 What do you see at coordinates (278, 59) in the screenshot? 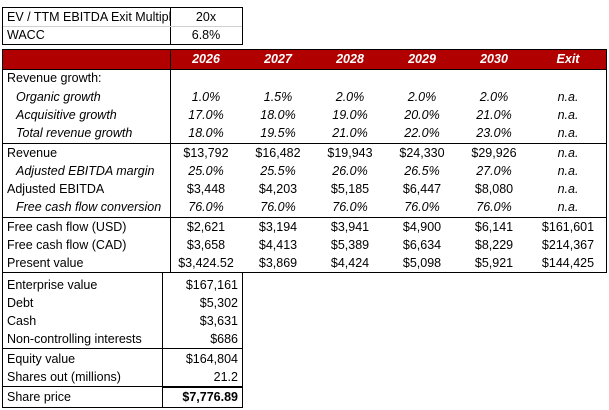
I see `header-year-2027: 2027` at bounding box center [278, 59].